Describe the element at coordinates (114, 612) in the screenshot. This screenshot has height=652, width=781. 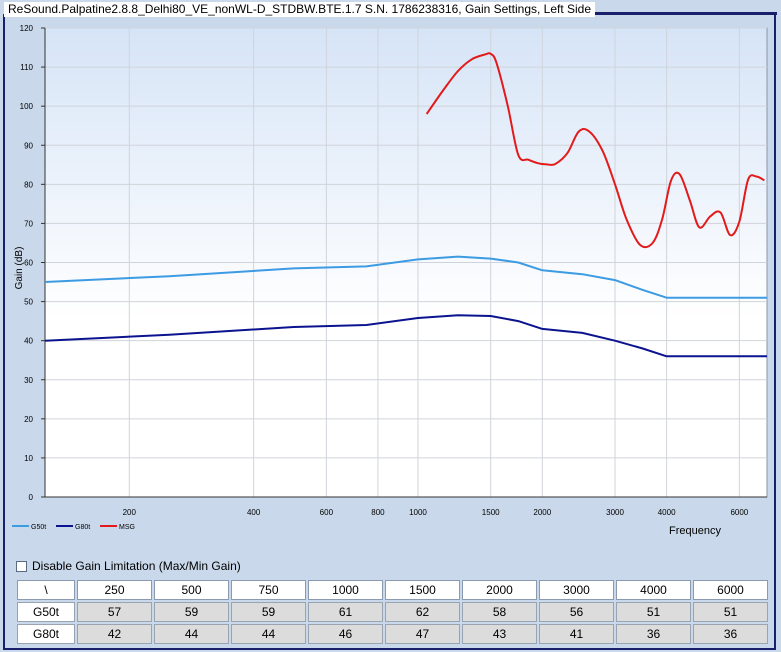
I see `table-cell: 57` at that location.